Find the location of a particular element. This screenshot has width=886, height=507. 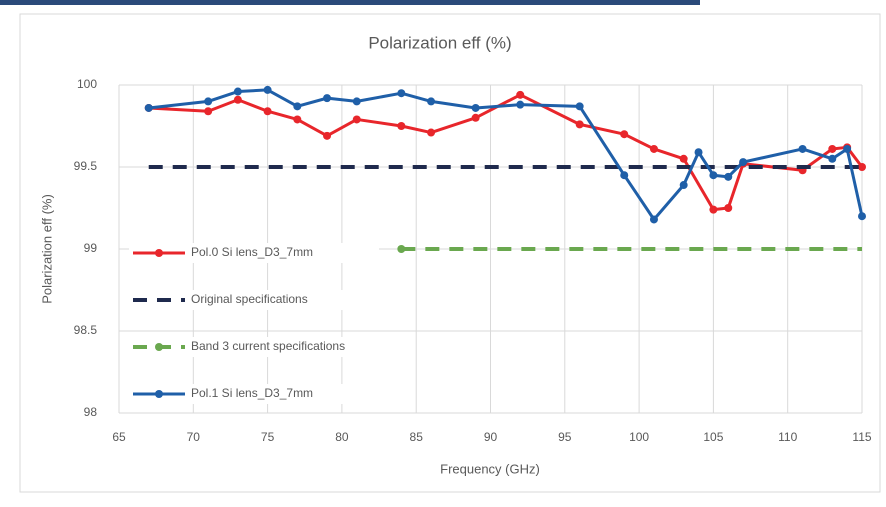

x-axis-label: Frequency (GHz) is located at coordinates (490, 468).